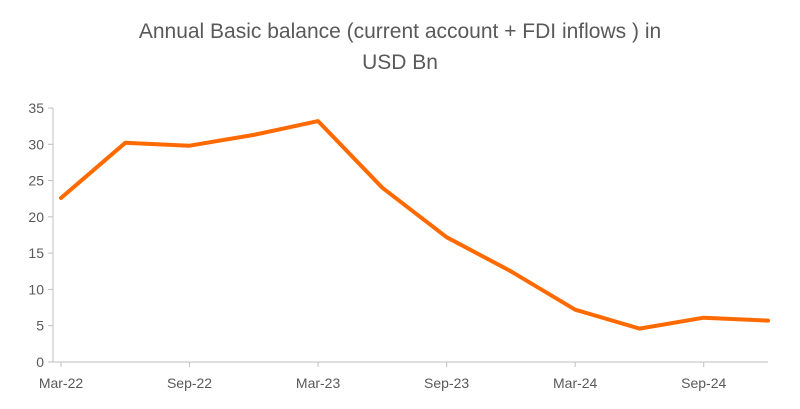  What do you see at coordinates (36, 108) in the screenshot?
I see `y-tick-label: 35` at bounding box center [36, 108].